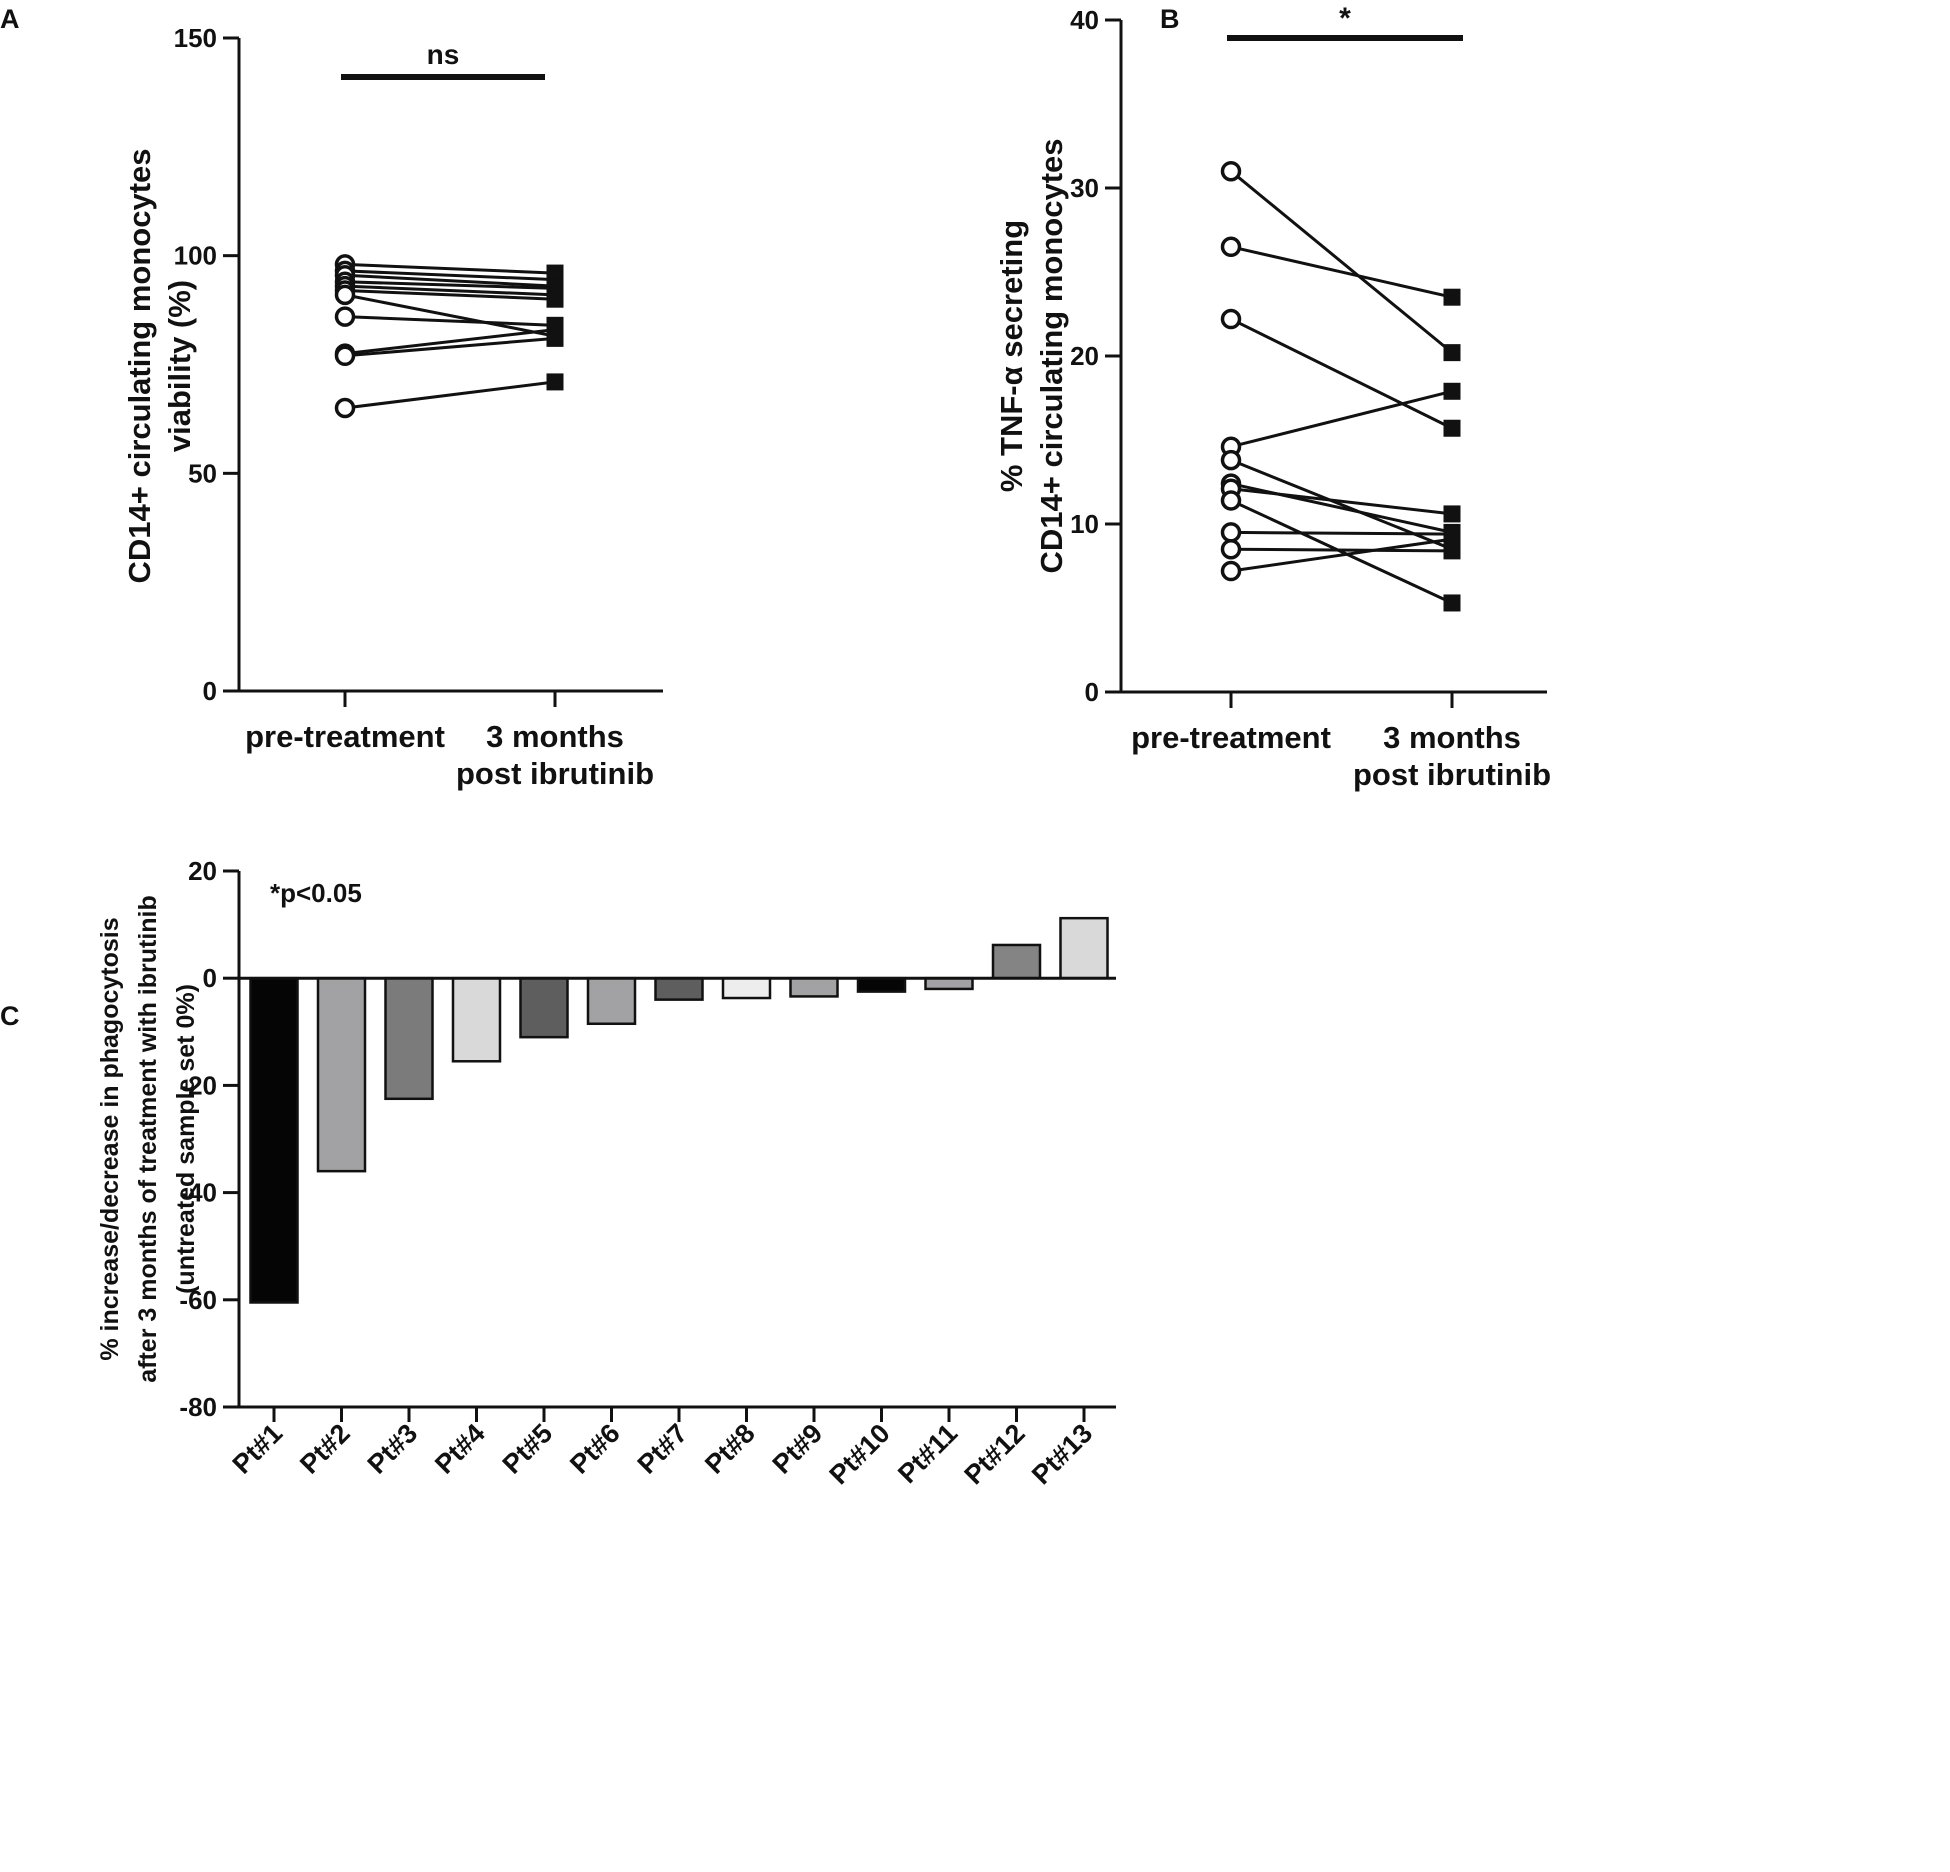 Image resolution: width=1950 pixels, height=1872 pixels. I want to click on panel-a-y-tick-label: 100, so click(195, 256).